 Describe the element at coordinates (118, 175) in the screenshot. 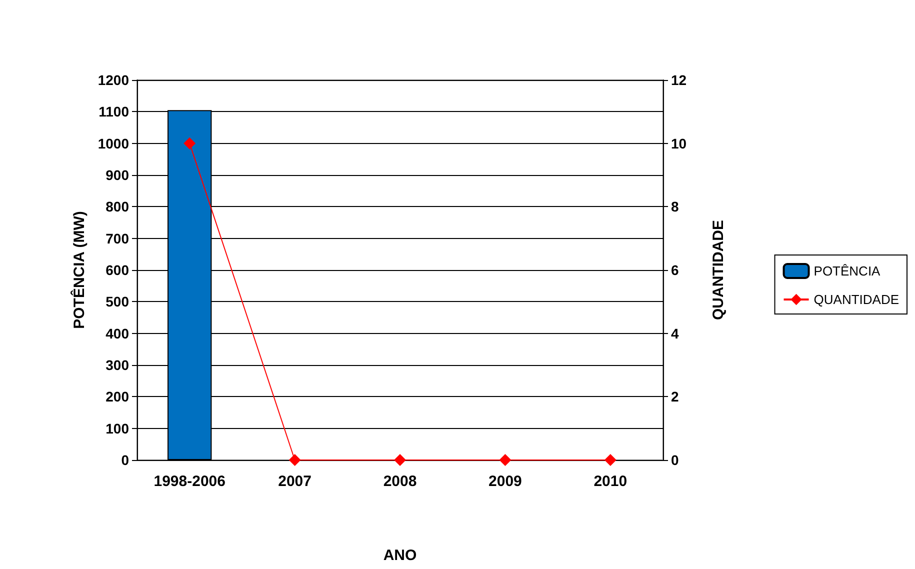

I see `y-tick-label: 900` at that location.